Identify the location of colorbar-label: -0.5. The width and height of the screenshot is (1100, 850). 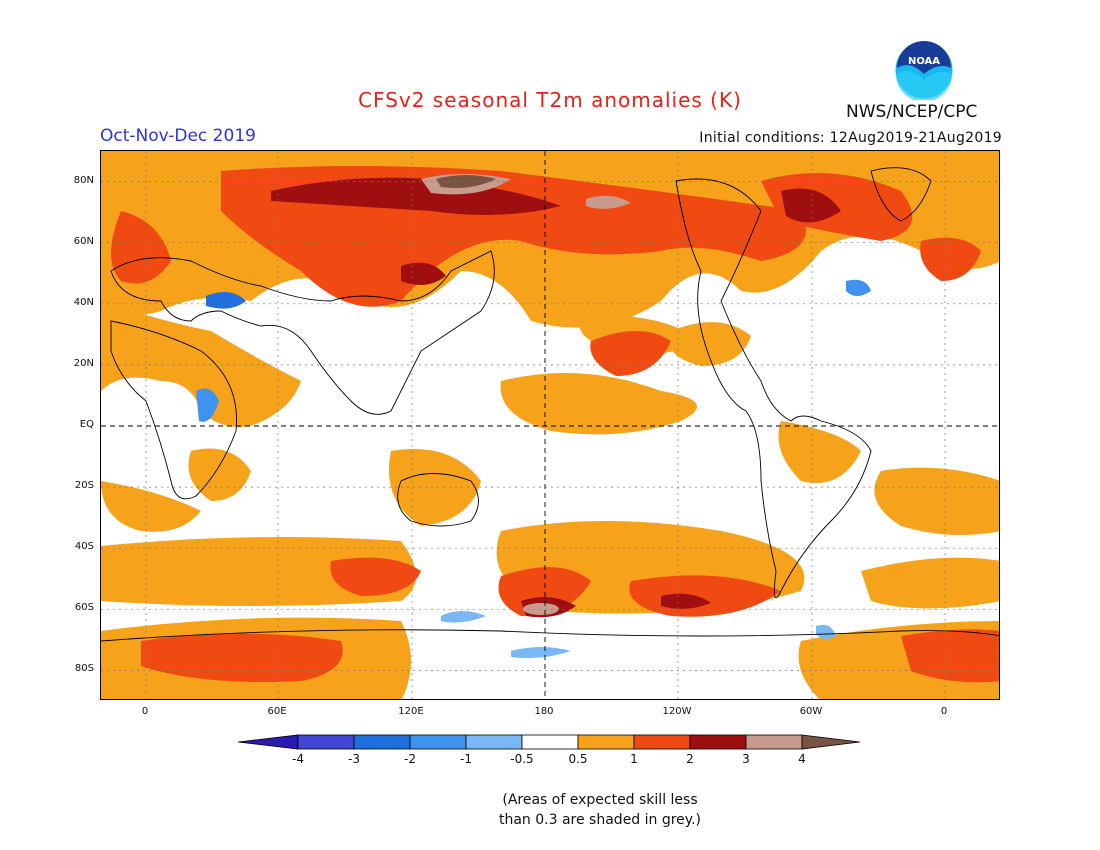
(522, 759).